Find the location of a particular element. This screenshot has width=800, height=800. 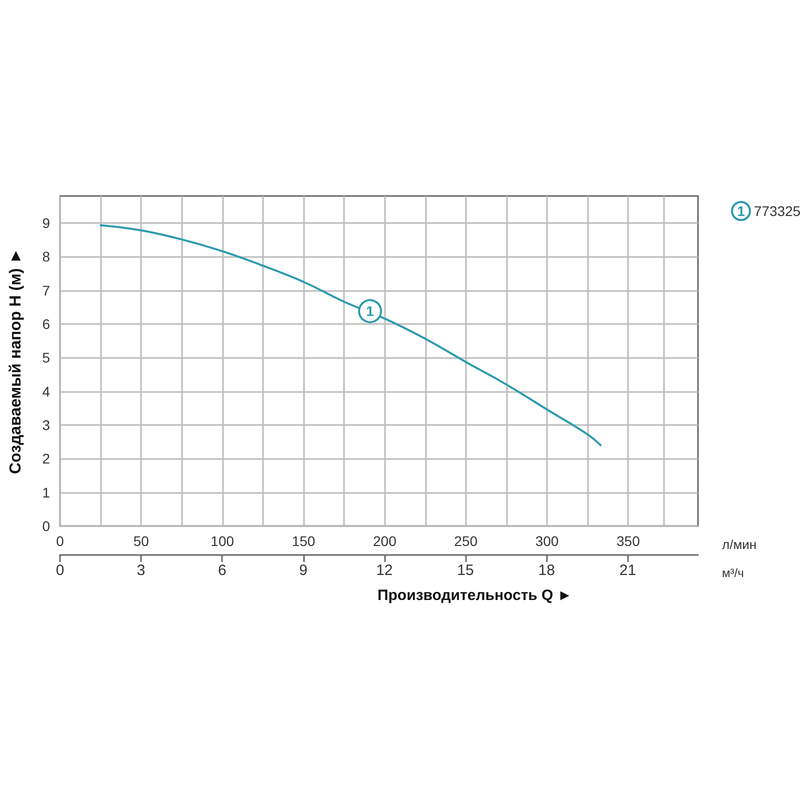

x-tick-label: 50 is located at coordinates (141, 541).